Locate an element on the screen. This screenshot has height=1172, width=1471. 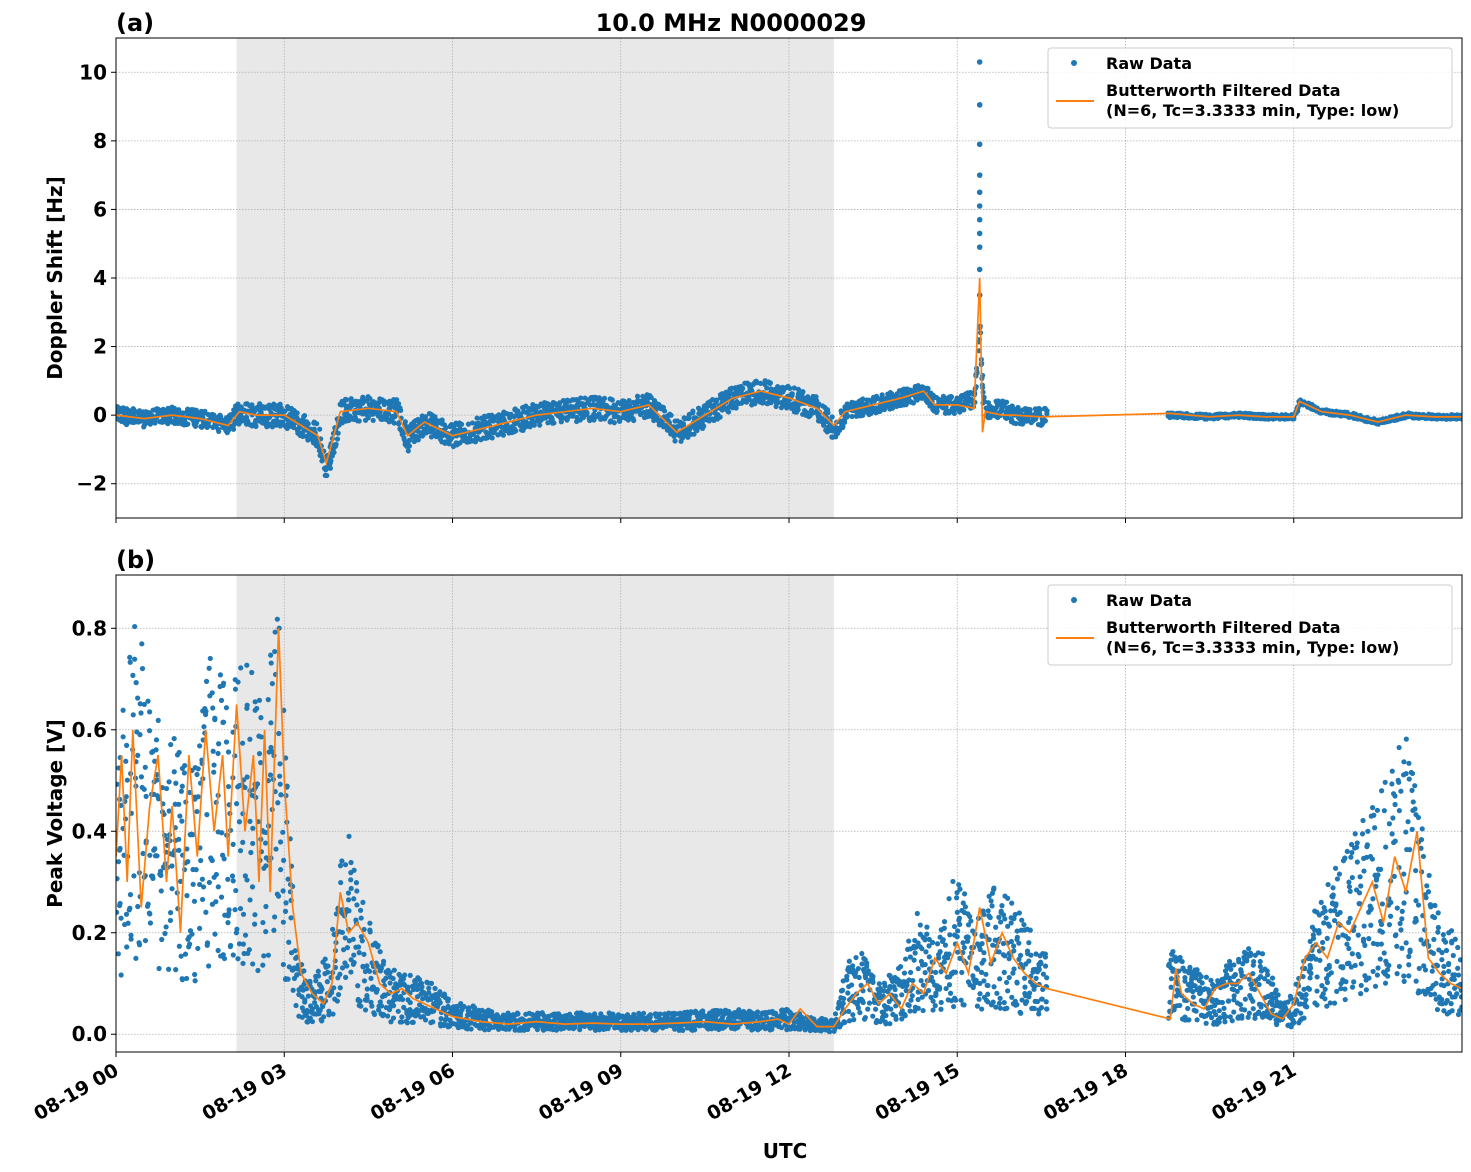
filtered-data-line is located at coordinates (789, 372).